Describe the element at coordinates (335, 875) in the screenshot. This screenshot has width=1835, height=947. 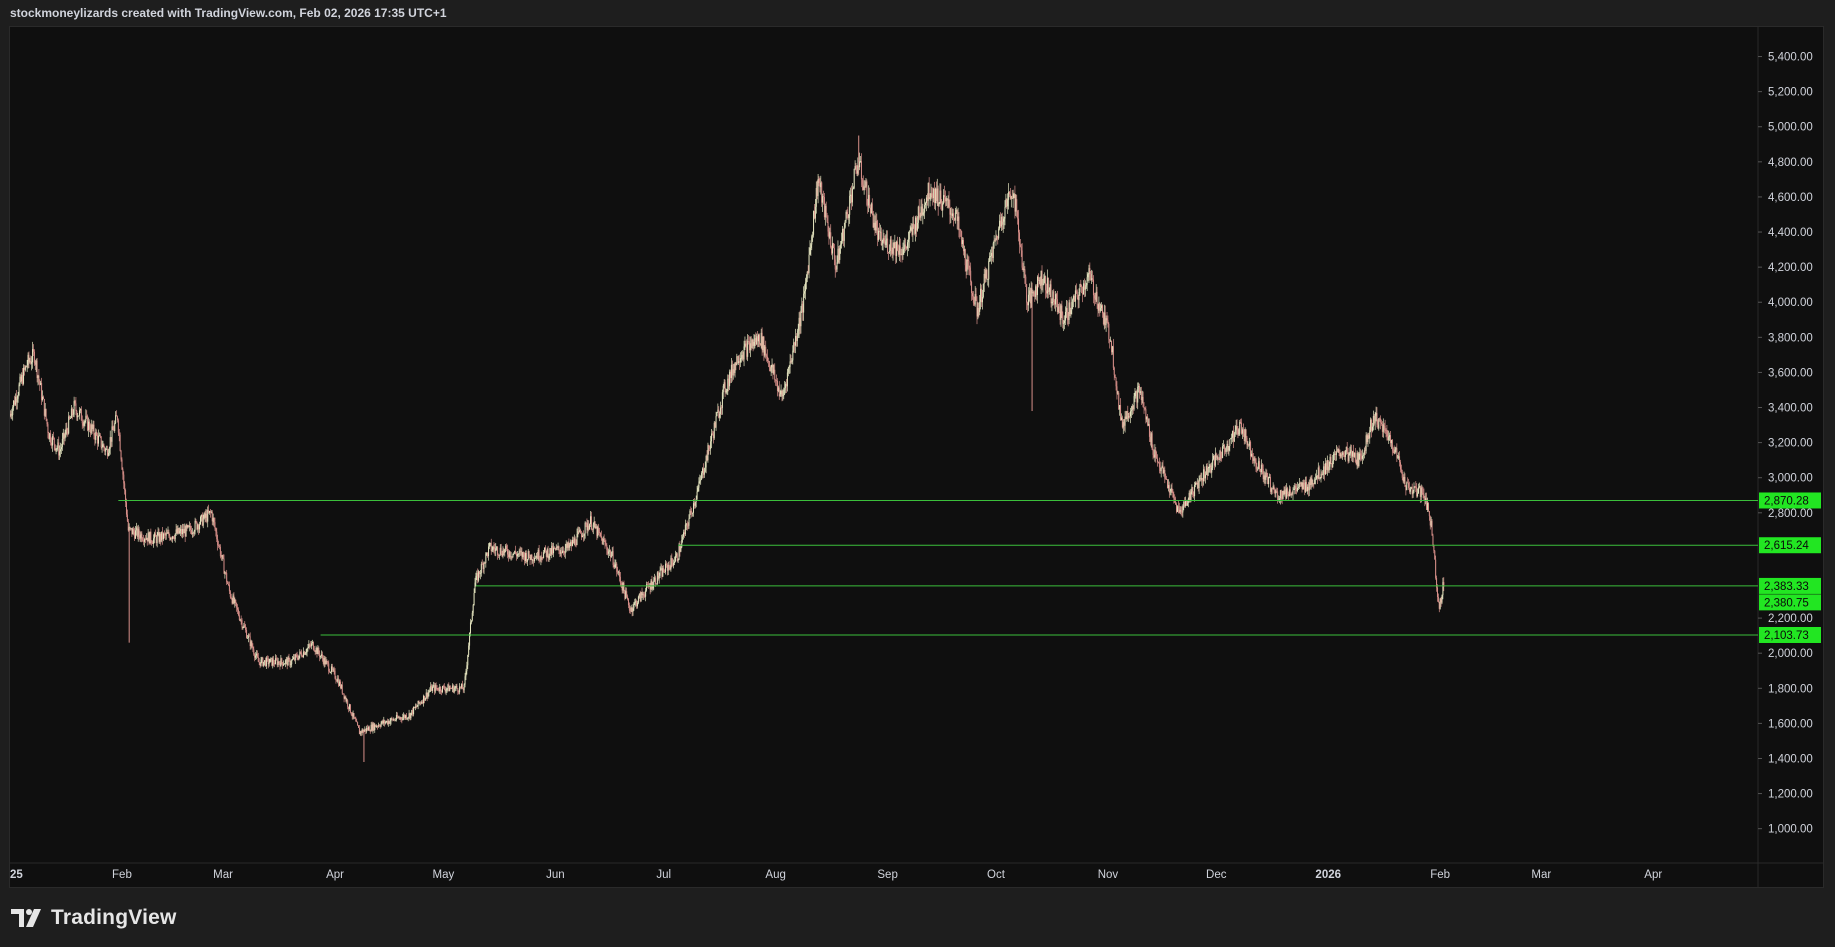
I see `x-tick-label: Apr` at that location.